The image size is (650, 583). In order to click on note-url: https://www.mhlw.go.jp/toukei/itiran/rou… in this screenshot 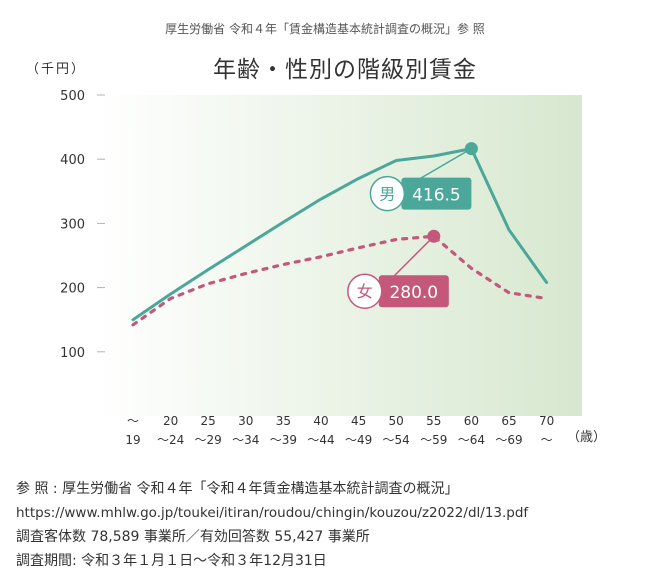, I will do `click(272, 513)`.